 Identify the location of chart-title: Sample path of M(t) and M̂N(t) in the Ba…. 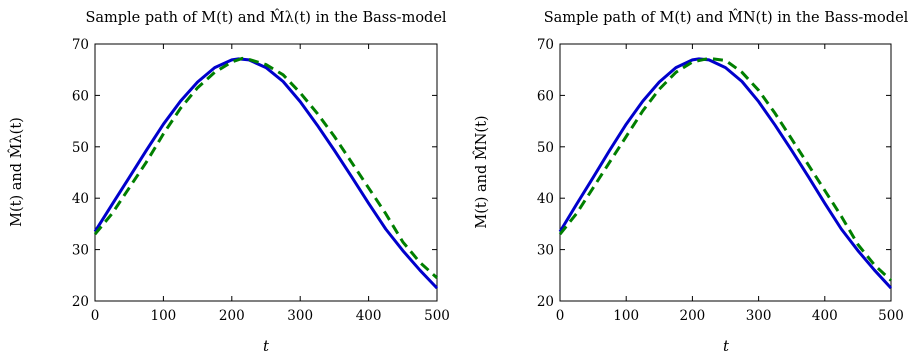
(726, 17).